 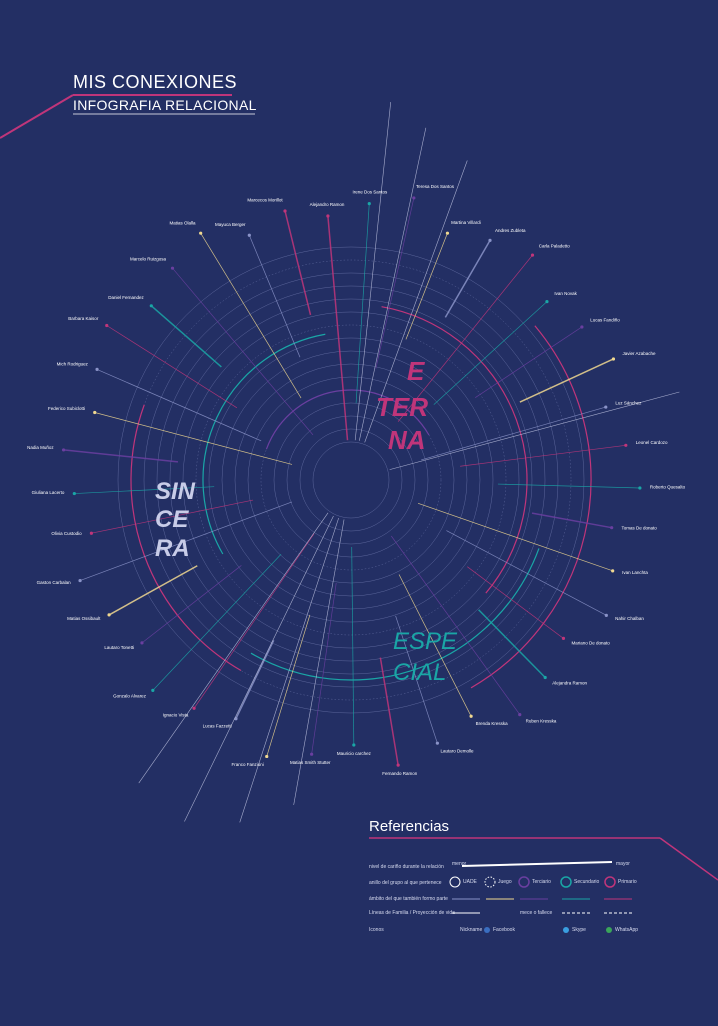 I want to click on person-label: Luz Sánchez, so click(x=628, y=402).